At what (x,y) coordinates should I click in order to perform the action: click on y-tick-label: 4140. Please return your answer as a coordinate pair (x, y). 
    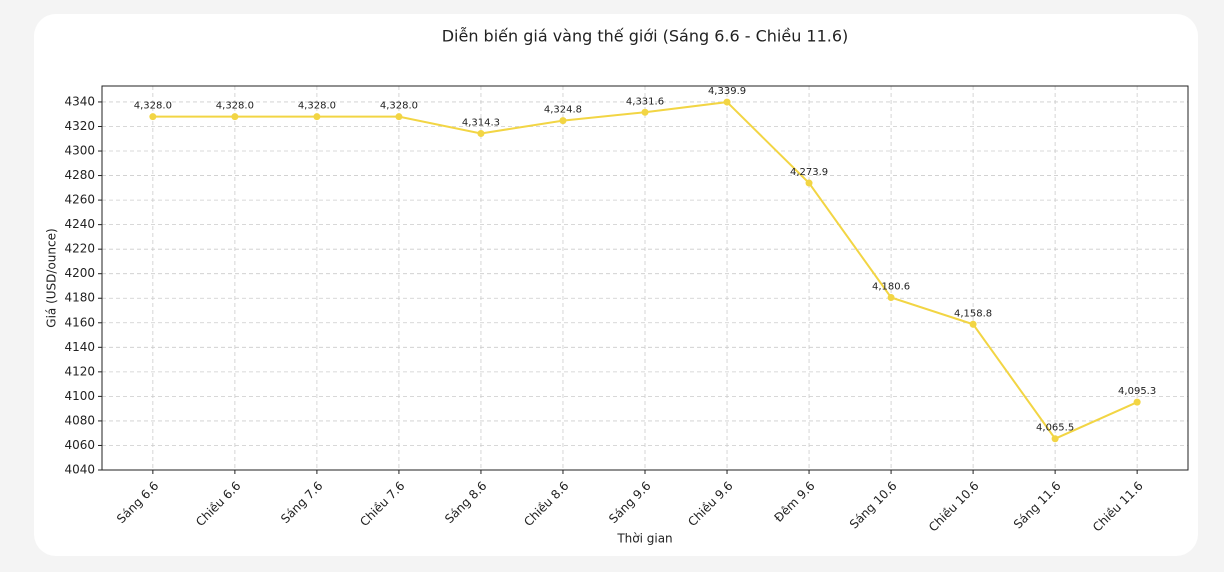
    Looking at the image, I should click on (79, 347).